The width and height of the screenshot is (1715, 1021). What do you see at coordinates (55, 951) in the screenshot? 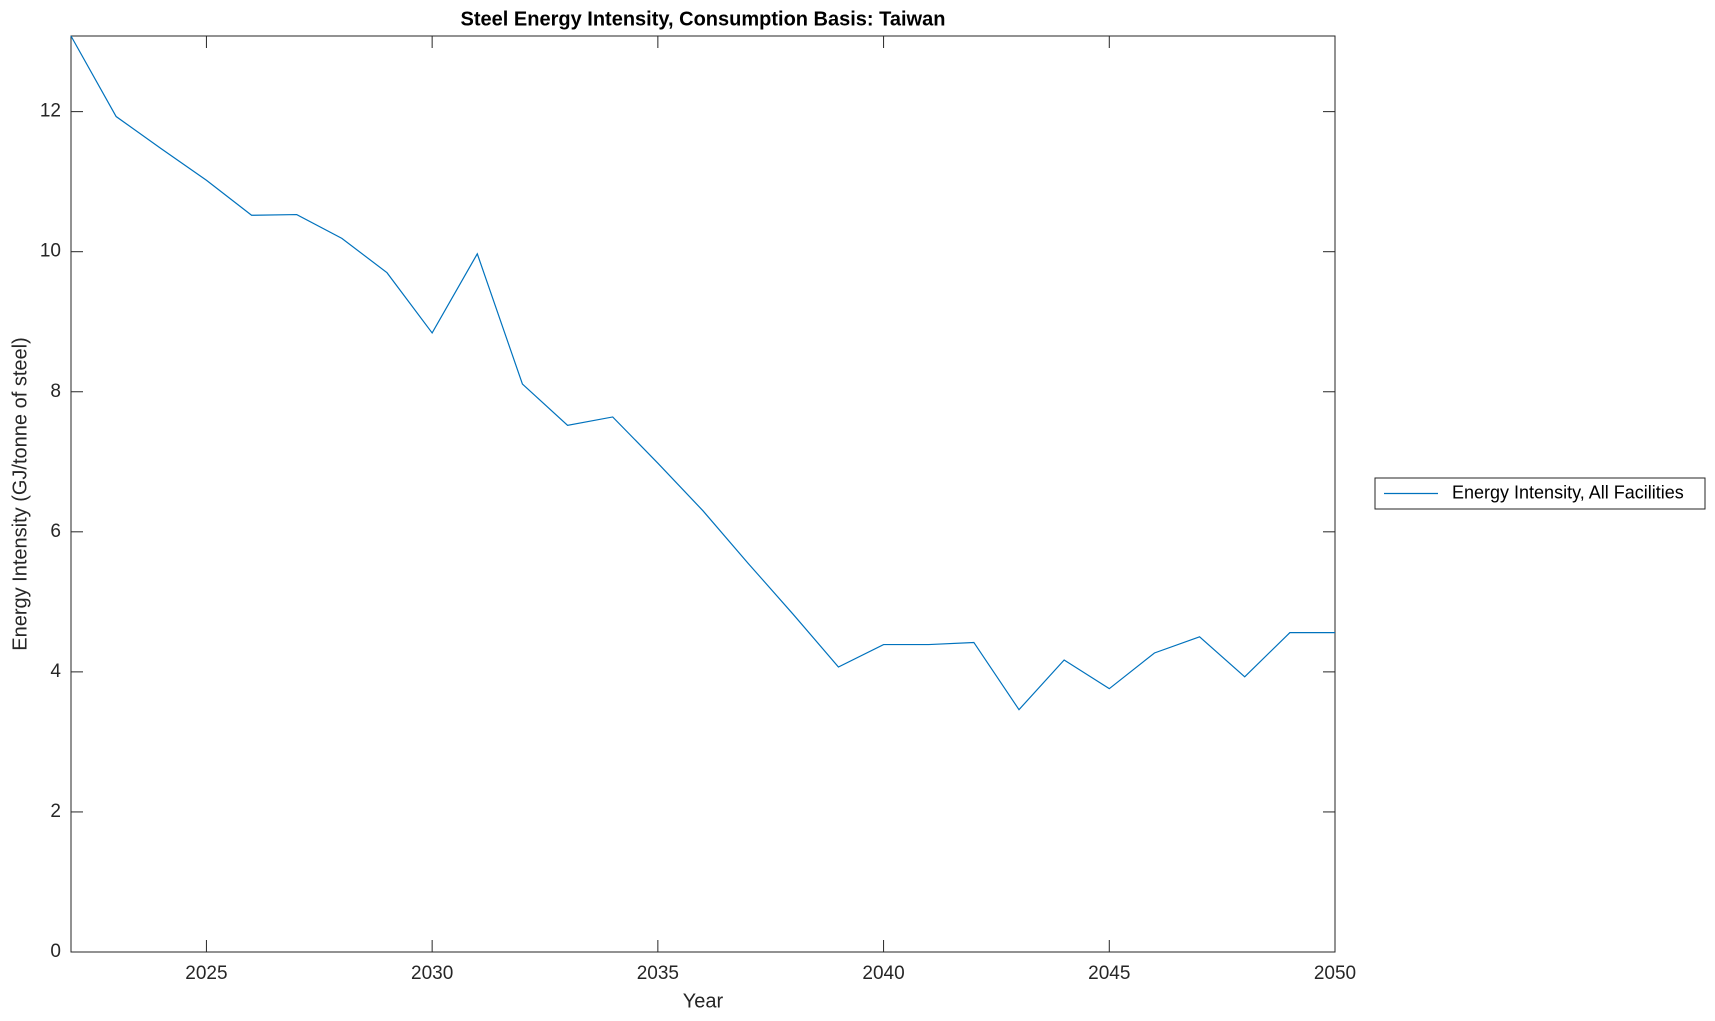
I see `y-tick-label: 0` at bounding box center [55, 951].